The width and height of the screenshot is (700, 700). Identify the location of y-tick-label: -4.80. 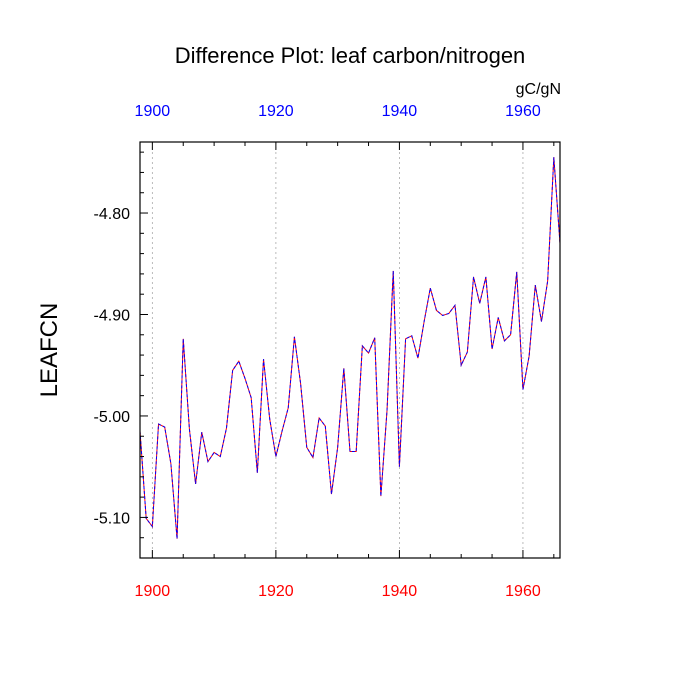
(112, 214).